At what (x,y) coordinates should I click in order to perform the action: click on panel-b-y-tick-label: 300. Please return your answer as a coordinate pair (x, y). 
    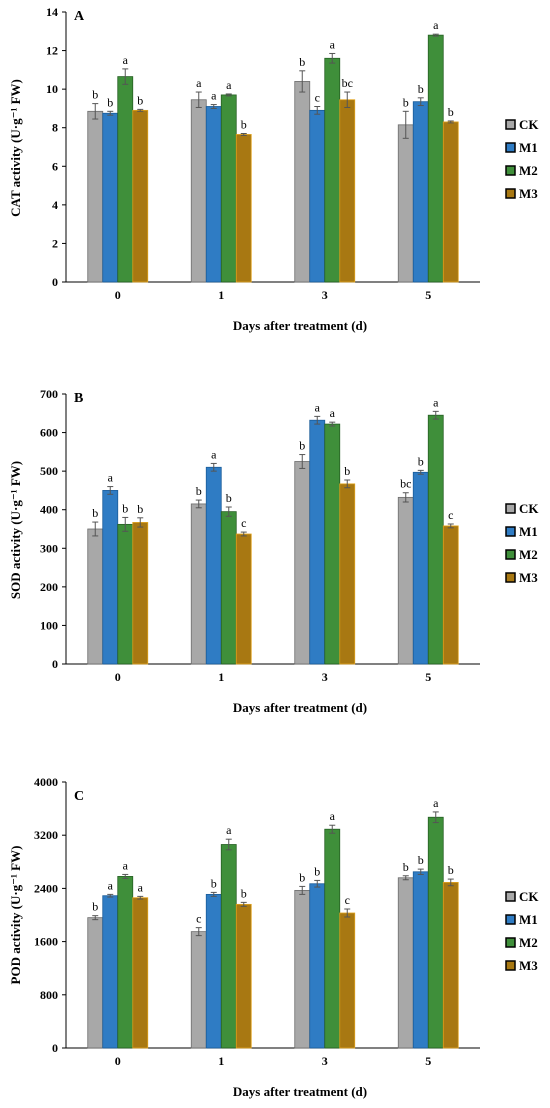
    Looking at the image, I should click on (49, 548).